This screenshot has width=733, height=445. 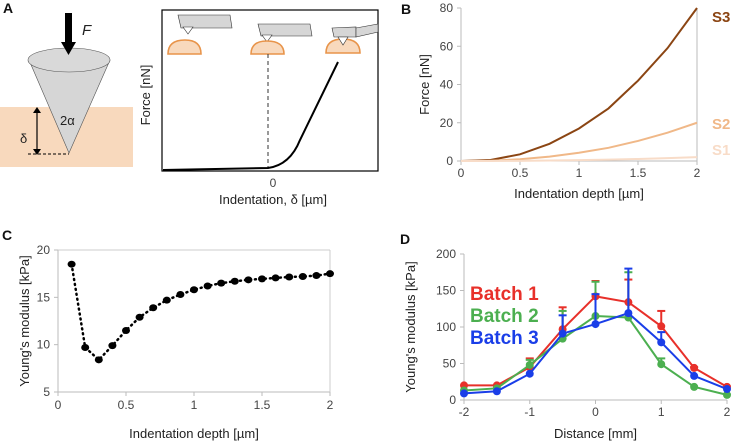 I want to click on x-axis-label: Distance [mm], so click(x=595, y=433).